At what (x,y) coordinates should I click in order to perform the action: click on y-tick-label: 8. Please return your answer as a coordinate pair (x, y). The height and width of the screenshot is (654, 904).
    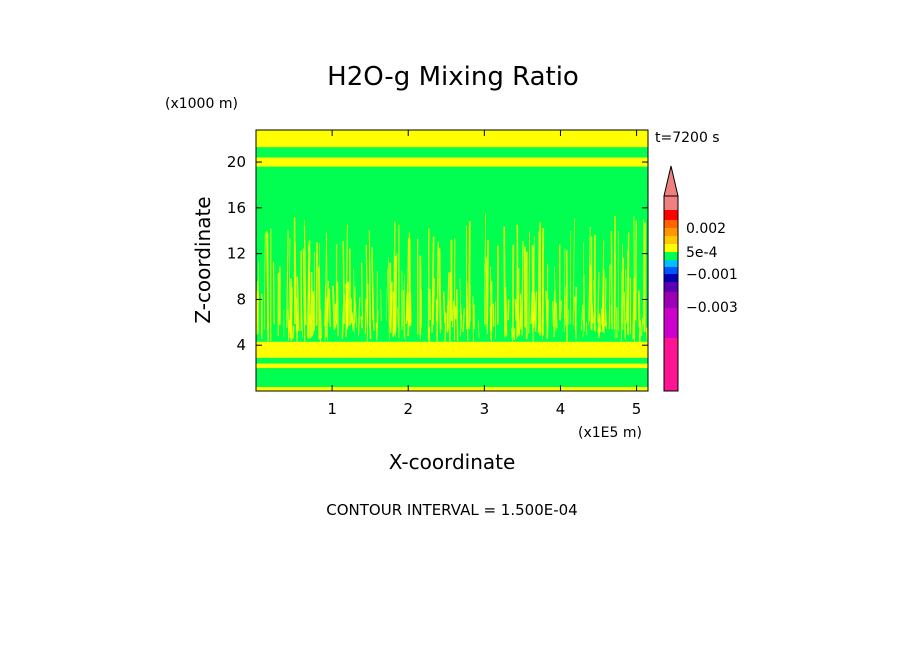
    Looking at the image, I should click on (241, 299).